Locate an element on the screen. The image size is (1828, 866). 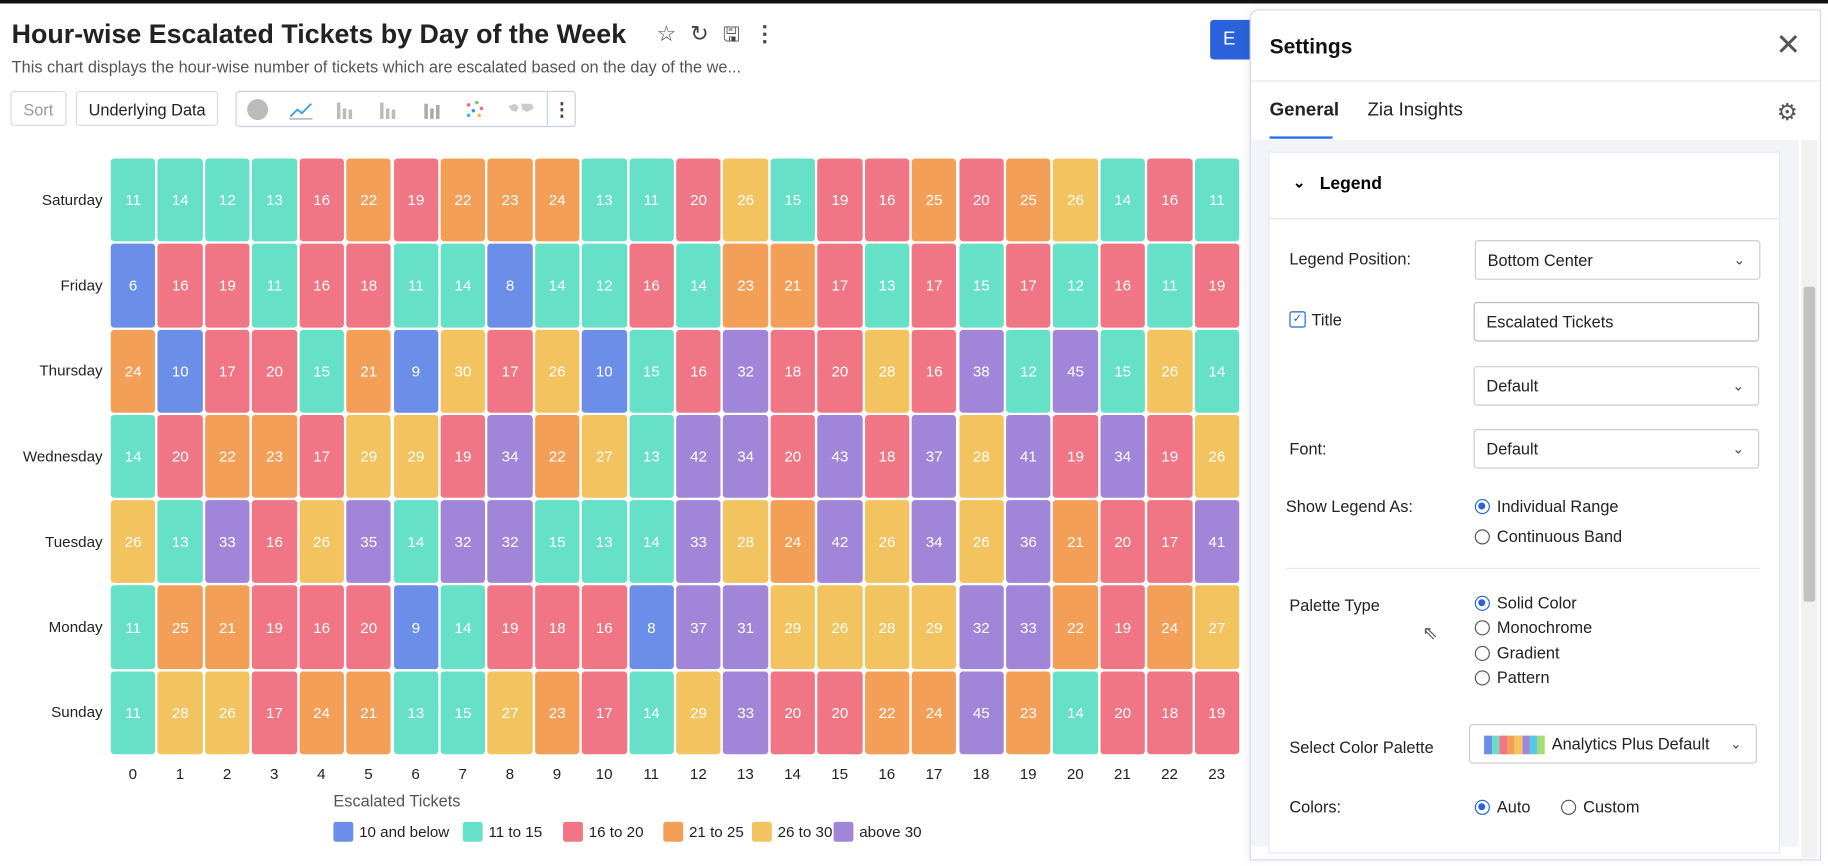
heatmap-cell: 18 is located at coordinates (557, 627).